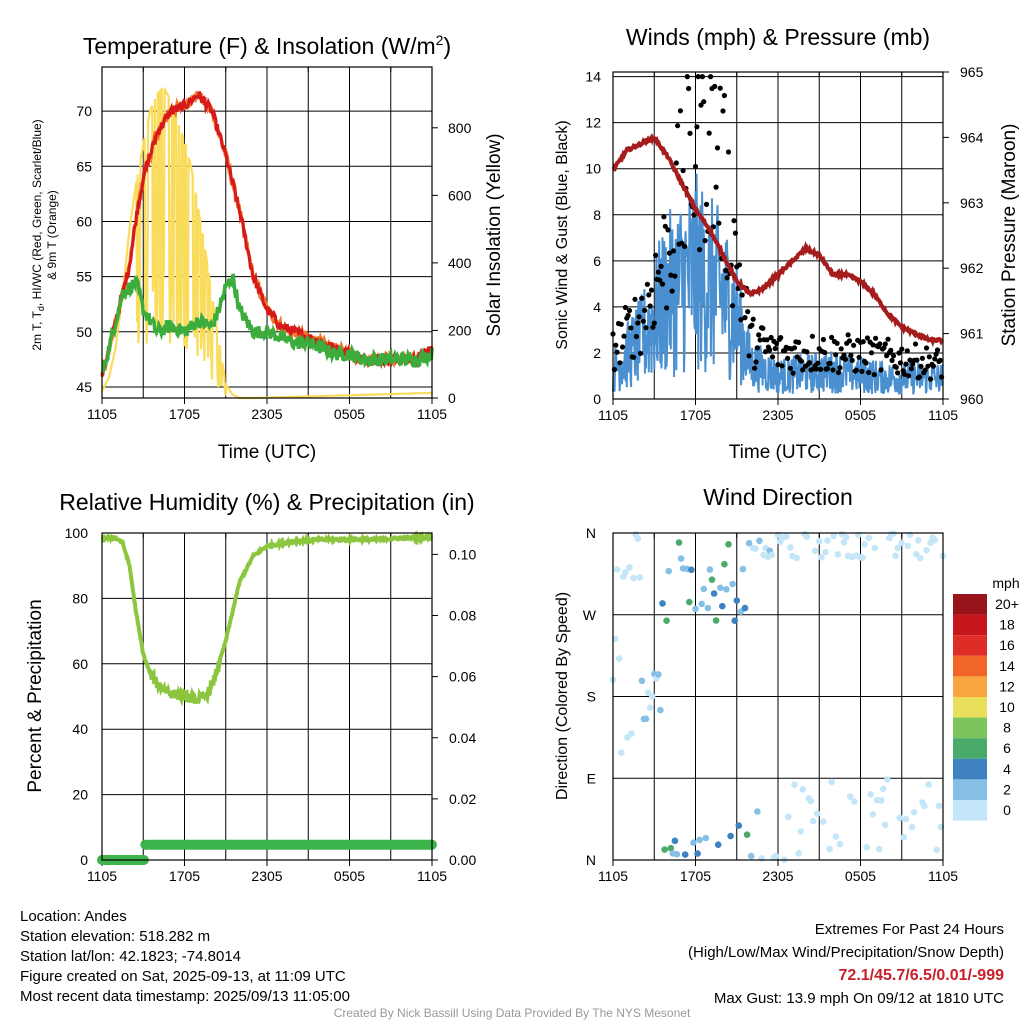 This screenshot has height=1024, width=1024. Describe the element at coordinates (131, 956) in the screenshot. I see `latlon-text: Station lat/lon: 42.1823; -74.8014` at that location.